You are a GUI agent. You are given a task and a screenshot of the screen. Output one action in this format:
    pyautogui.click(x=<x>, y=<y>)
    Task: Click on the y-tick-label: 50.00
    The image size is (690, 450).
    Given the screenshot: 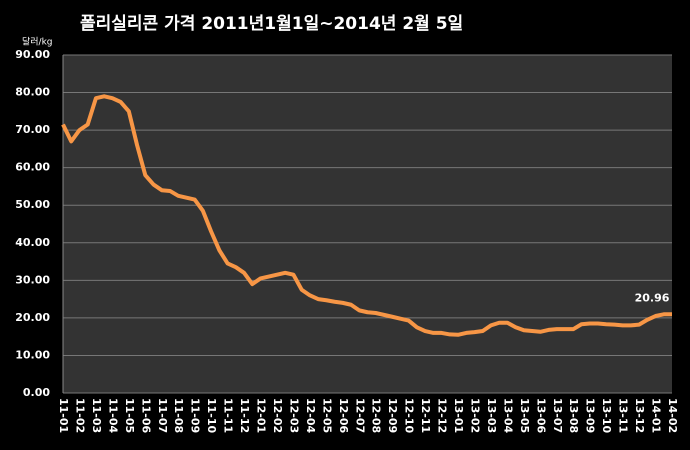 What is the action you would take?
    pyautogui.click(x=32, y=204)
    